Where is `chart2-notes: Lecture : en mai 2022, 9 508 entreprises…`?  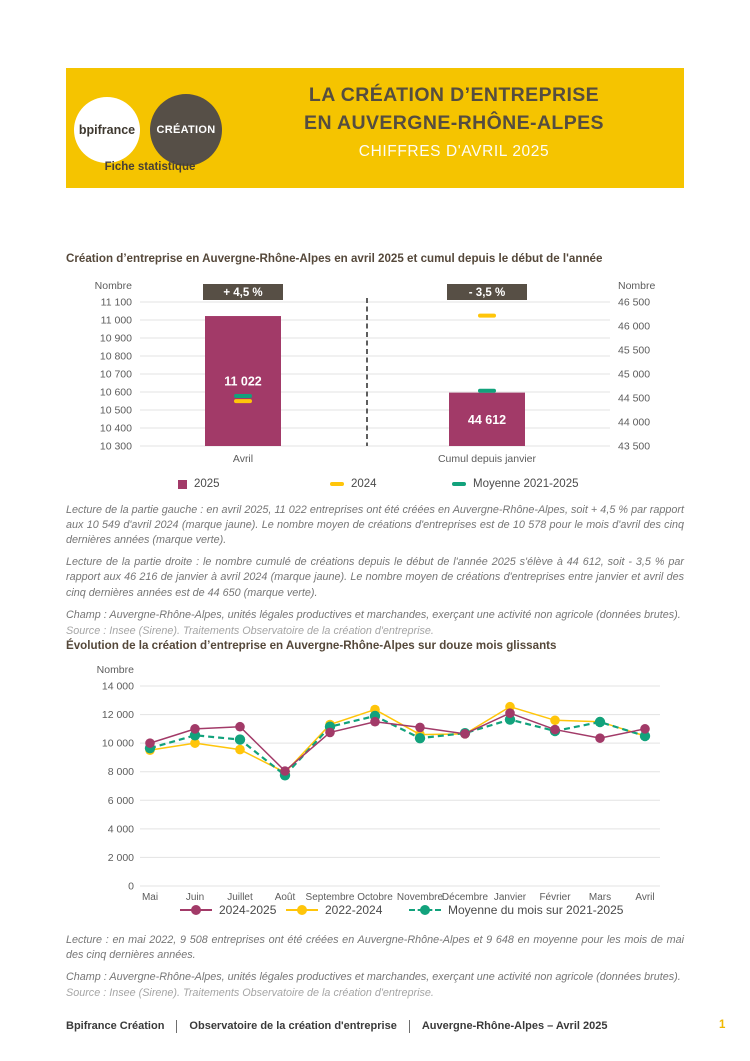 chart2-notes: Lecture : en mai 2022, 9 508 entreprises… is located at coordinates (375, 967).